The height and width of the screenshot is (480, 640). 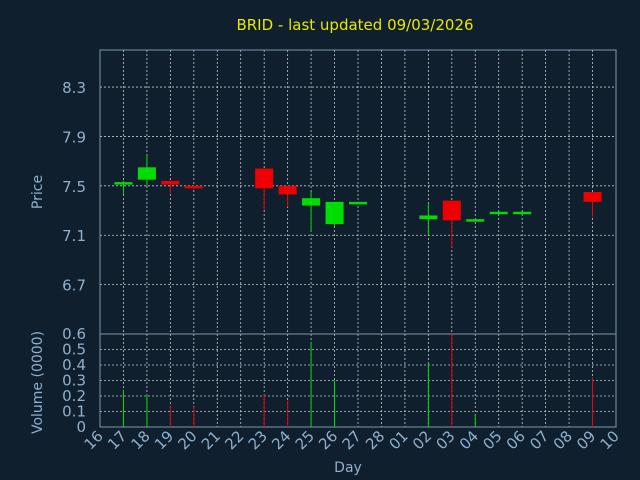 I want to click on volume-tick-label: 0, so click(x=81, y=427).